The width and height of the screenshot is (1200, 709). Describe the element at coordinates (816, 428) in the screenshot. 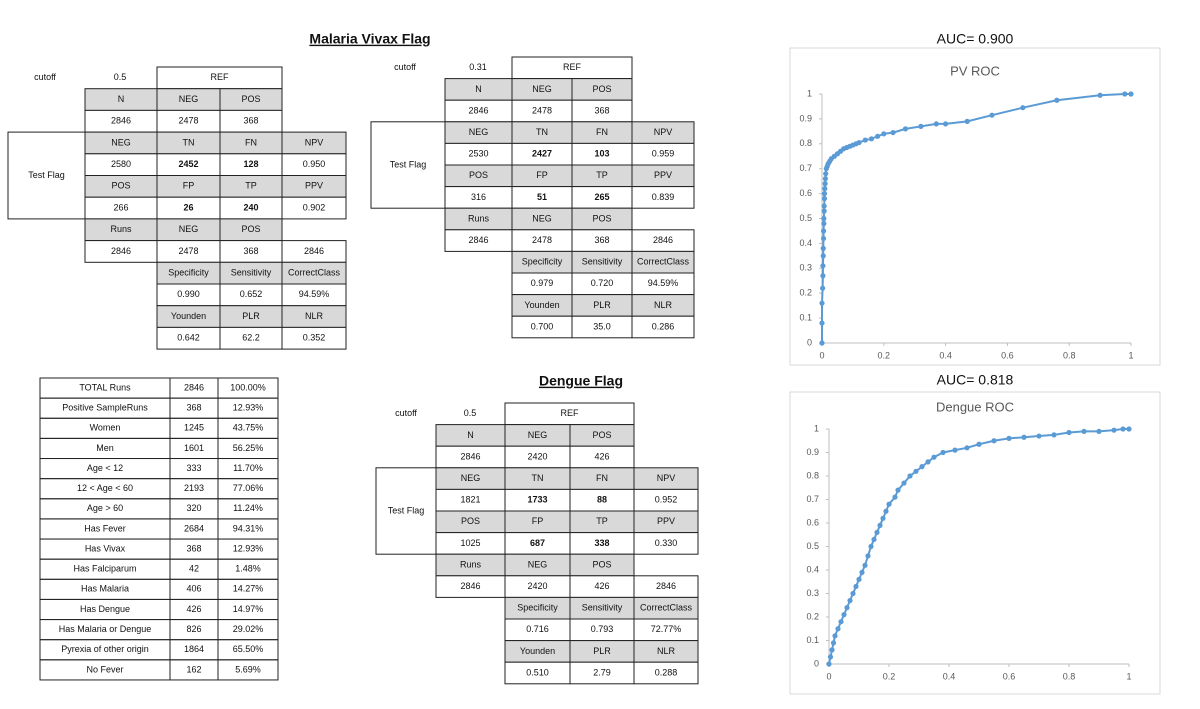

I see `y-tick-label: 1` at that location.